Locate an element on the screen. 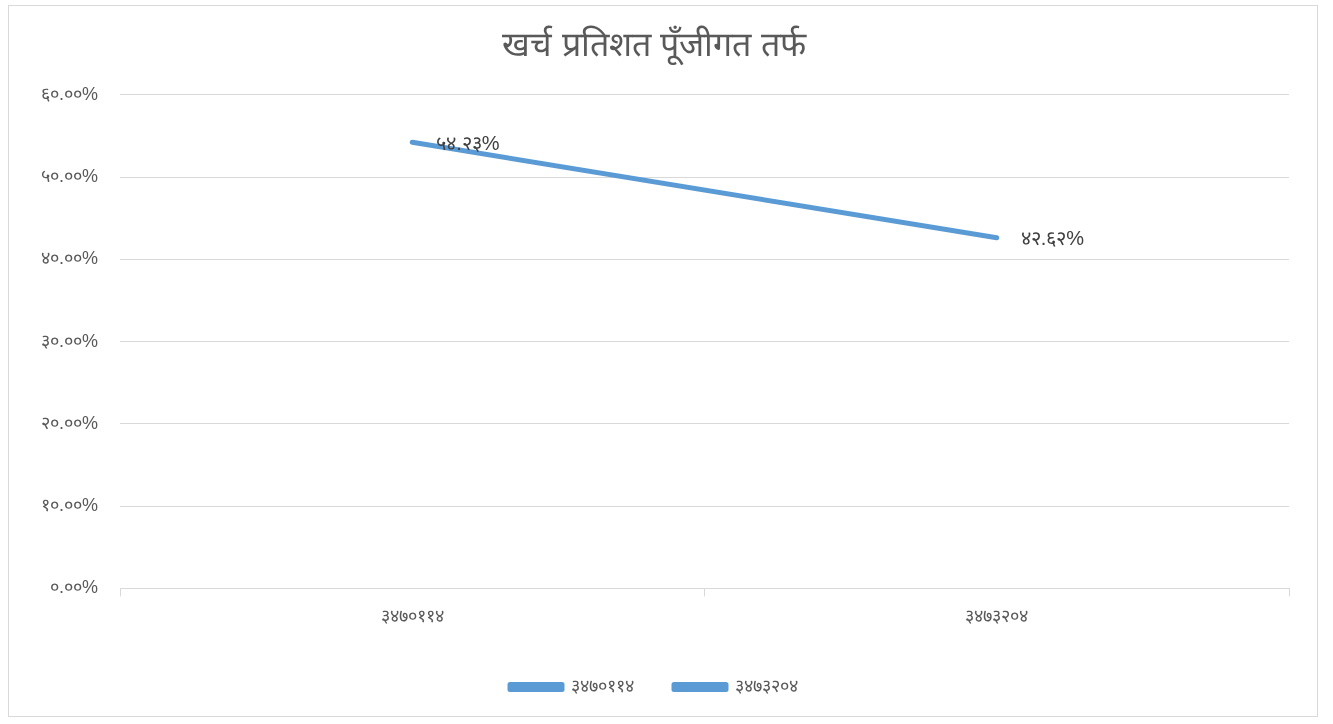 This screenshot has width=1333, height=724. y-tick-label: १०.००% is located at coordinates (69, 505).